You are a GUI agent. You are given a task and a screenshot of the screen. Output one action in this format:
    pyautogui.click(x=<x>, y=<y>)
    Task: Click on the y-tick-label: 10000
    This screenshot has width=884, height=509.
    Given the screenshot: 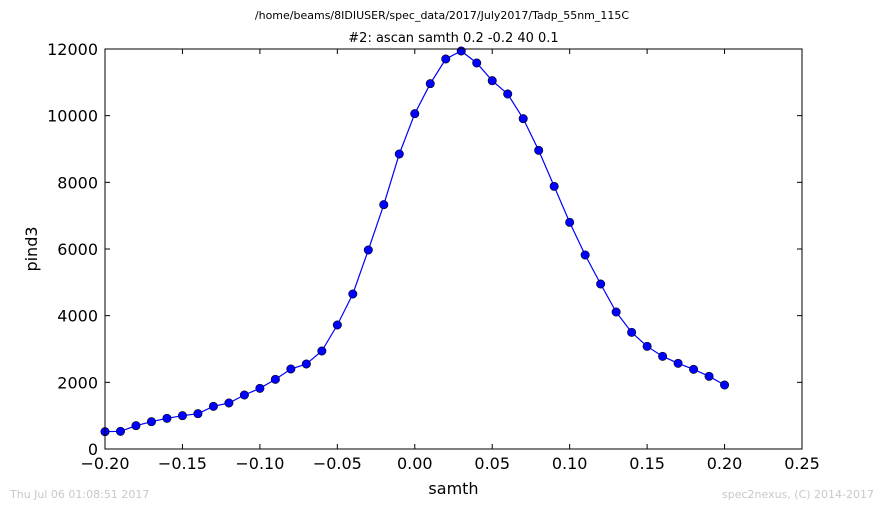 What is the action you would take?
    pyautogui.click(x=72, y=116)
    